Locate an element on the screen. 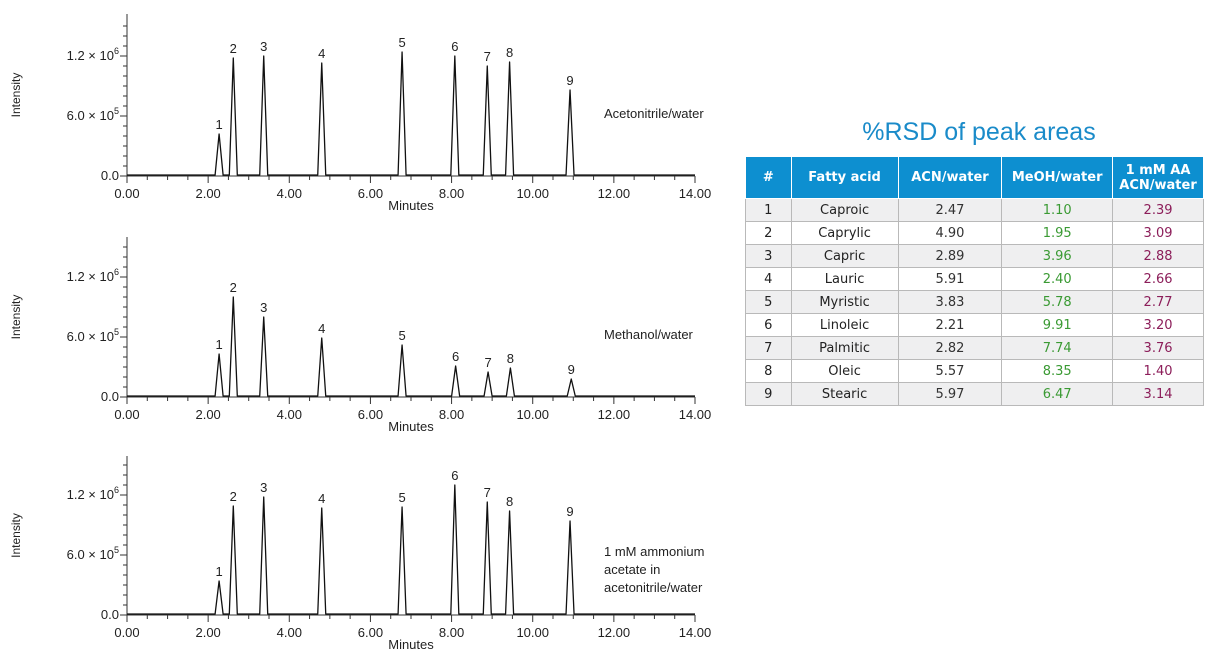 The width and height of the screenshot is (1229, 666). fatty-acid-name: Stearic is located at coordinates (844, 394).